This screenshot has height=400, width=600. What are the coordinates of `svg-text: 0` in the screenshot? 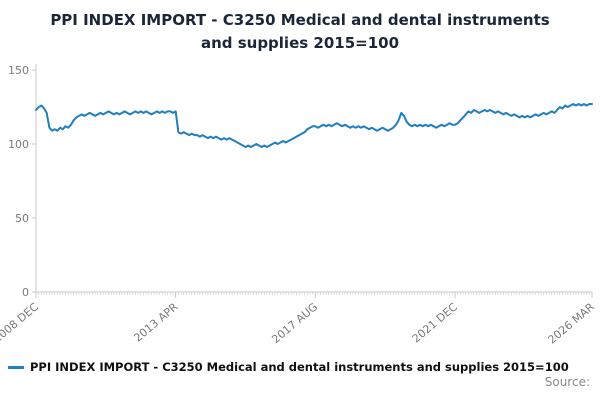 It's located at (25, 292).